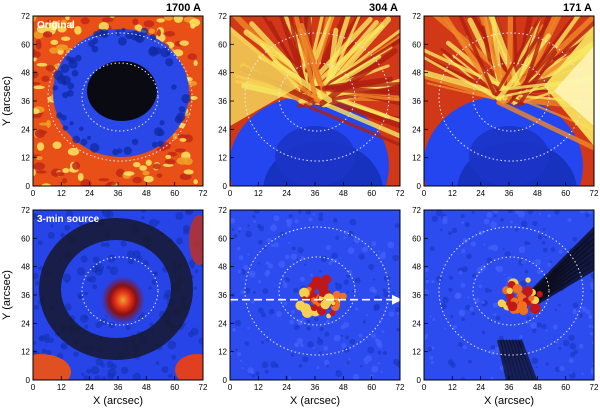  Describe the element at coordinates (383, 8) in the screenshot. I see `wavelength-title: 304 A` at that location.